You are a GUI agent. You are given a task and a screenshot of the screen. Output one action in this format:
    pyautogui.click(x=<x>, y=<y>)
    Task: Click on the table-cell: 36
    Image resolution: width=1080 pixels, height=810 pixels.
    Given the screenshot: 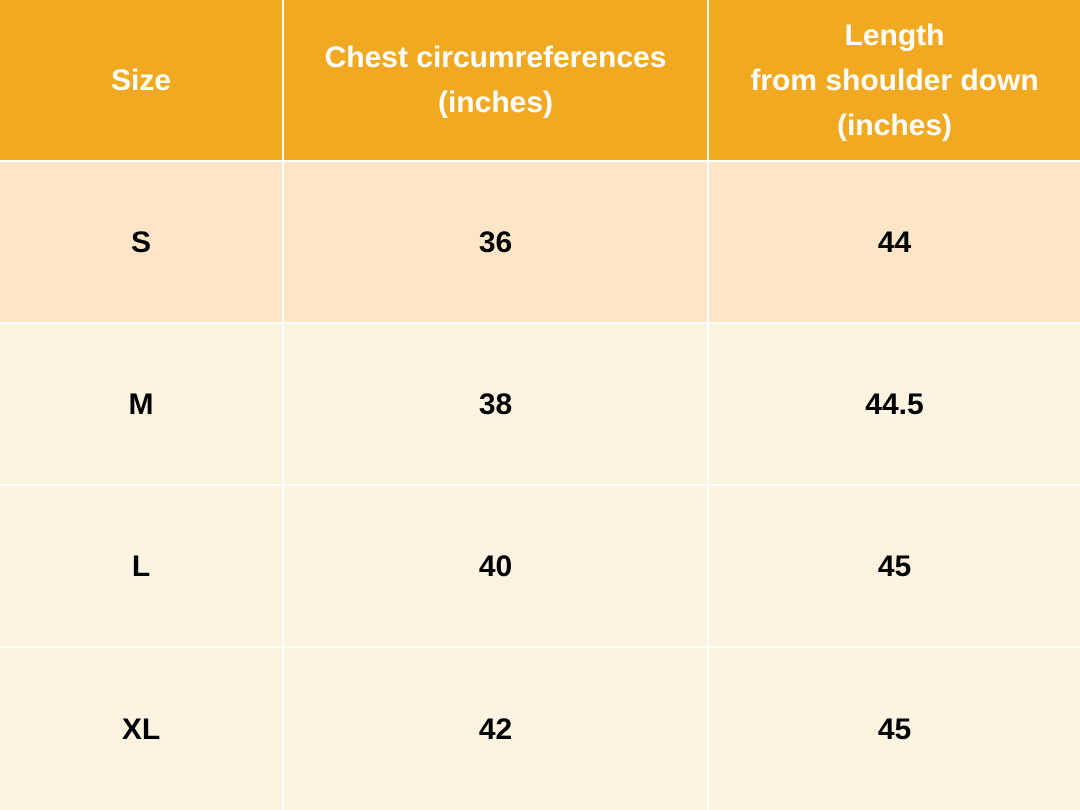 What is the action you would take?
    pyautogui.click(x=495, y=242)
    